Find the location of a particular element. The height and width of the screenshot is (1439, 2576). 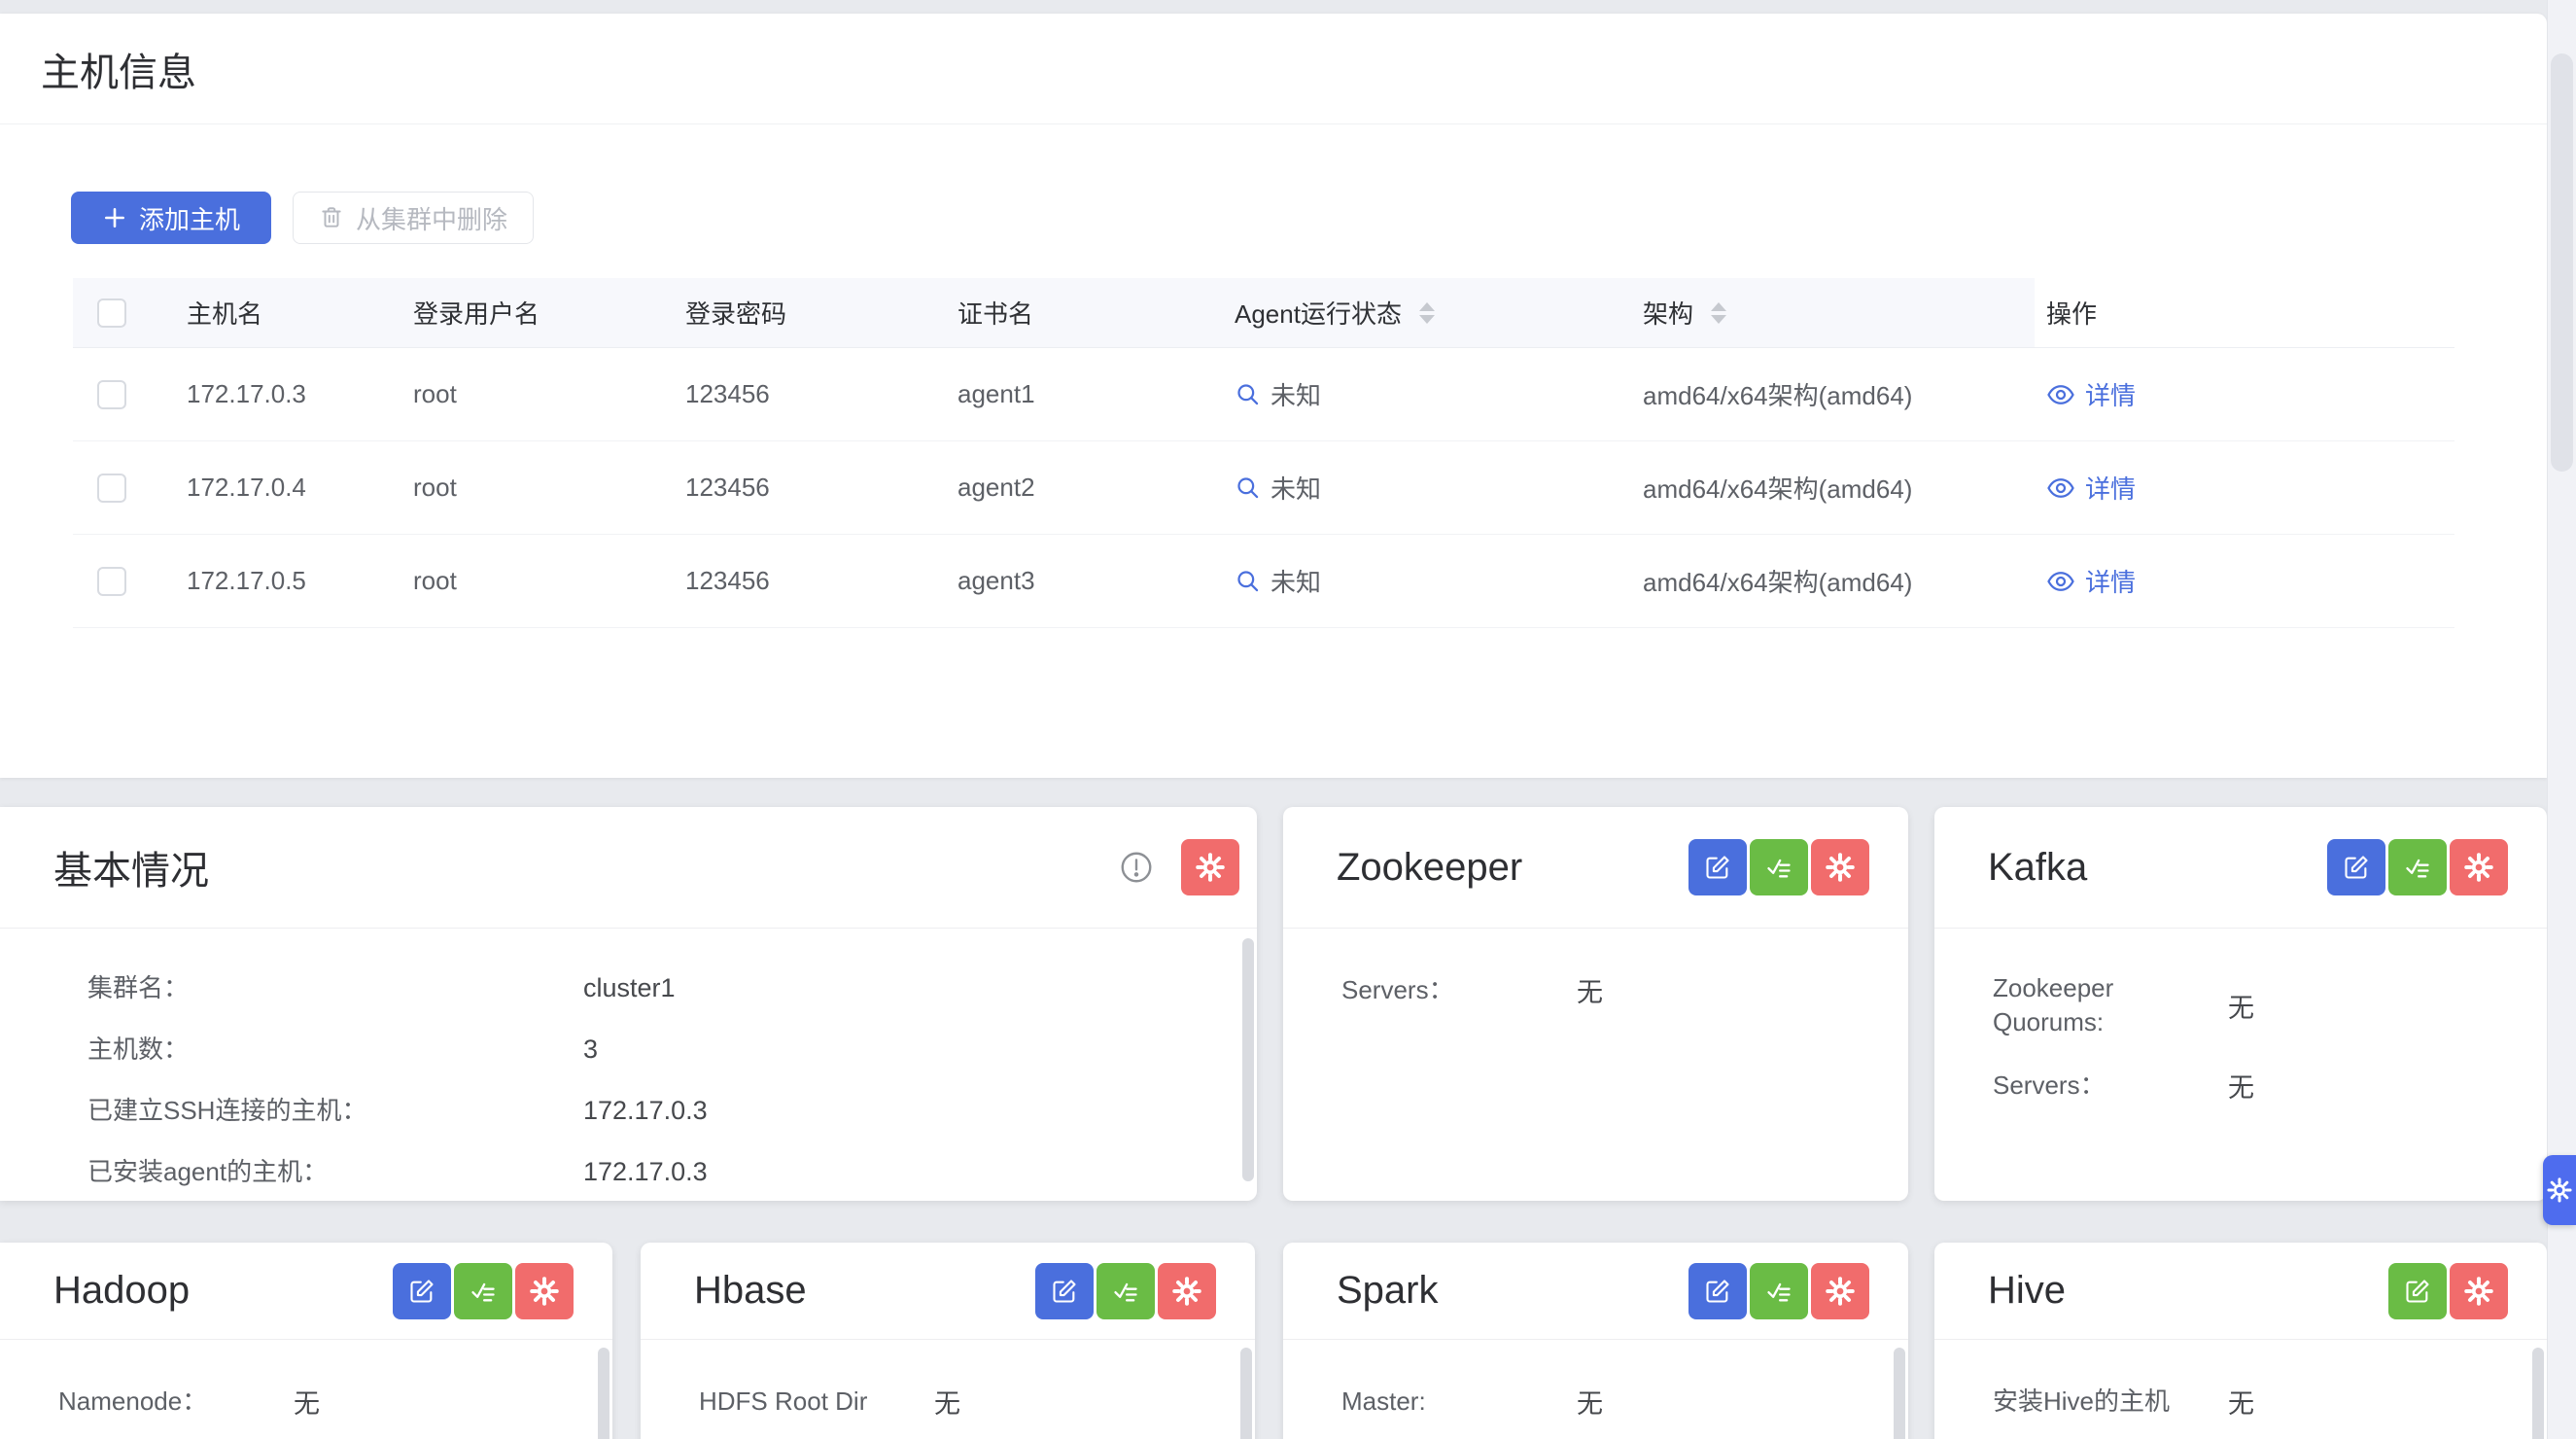

spark-card: Spark Master: 无 is located at coordinates (1596, 1341).